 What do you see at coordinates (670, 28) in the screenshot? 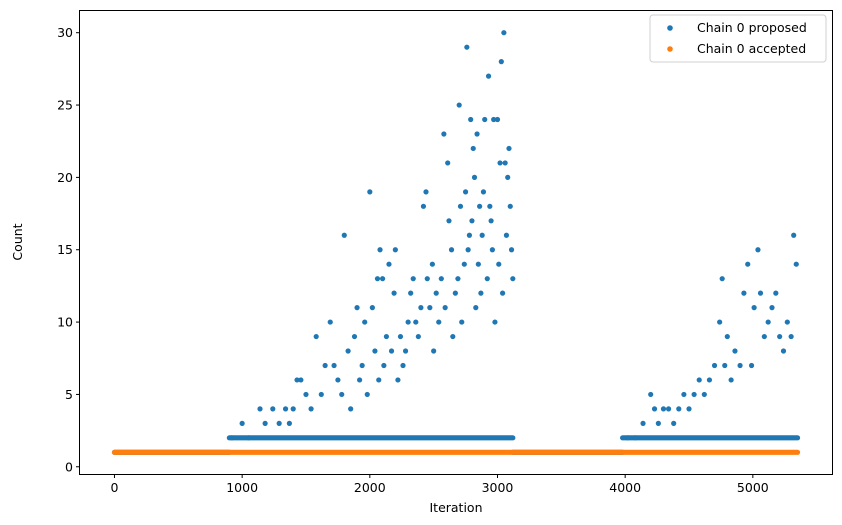
I see `legend-marker-proposed` at bounding box center [670, 28].